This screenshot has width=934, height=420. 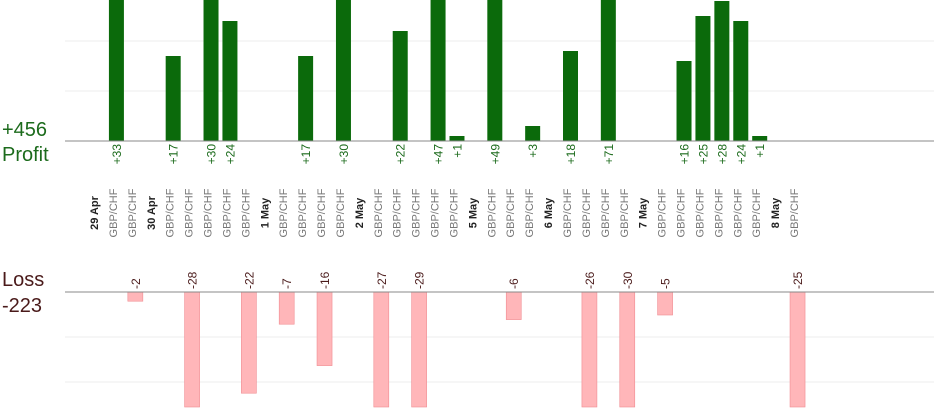 What do you see at coordinates (382, 280) in the screenshot?
I see `loss-value-label: -27` at bounding box center [382, 280].